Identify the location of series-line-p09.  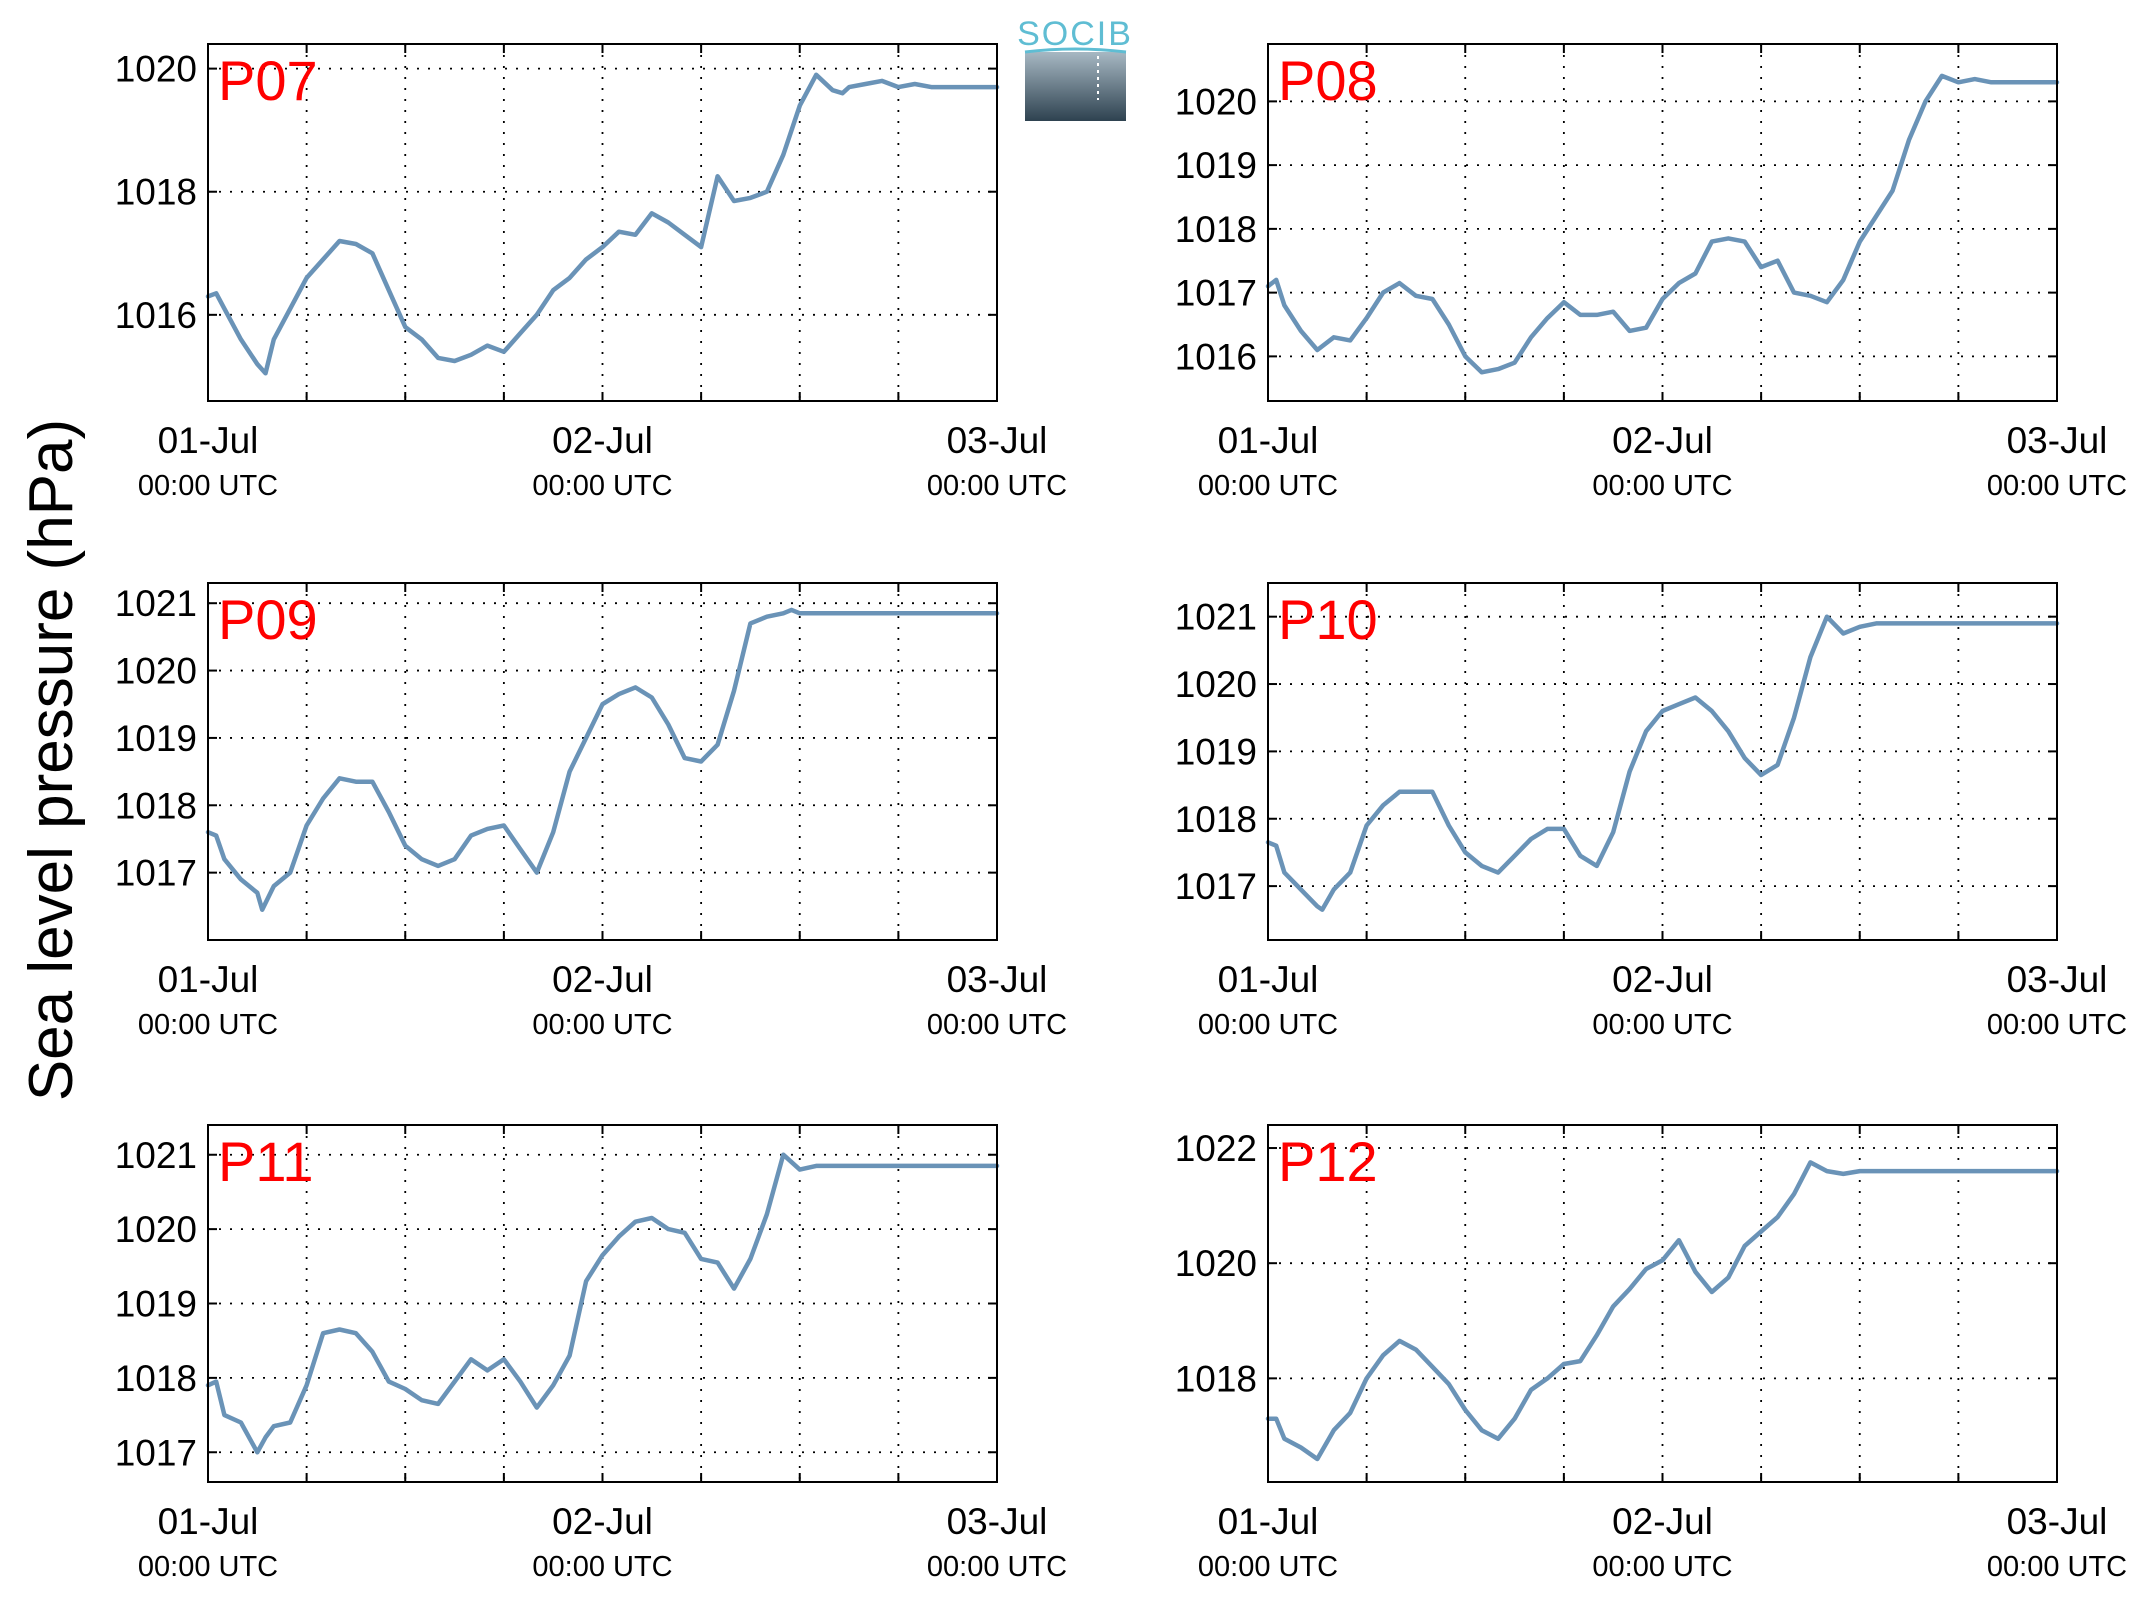
(602, 759).